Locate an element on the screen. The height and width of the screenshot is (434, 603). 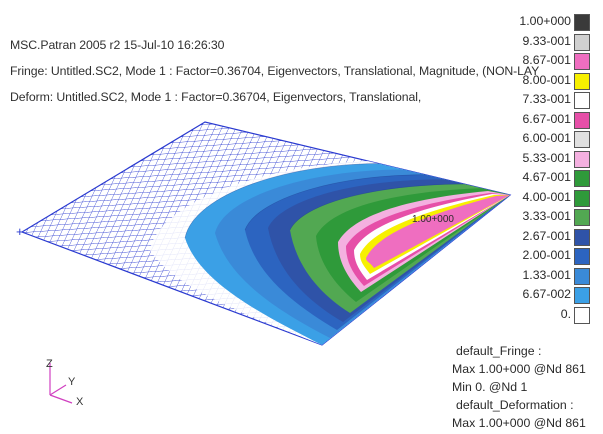
deform-info-max: Max 1.00+000 @Nd 861 is located at coordinates (519, 423).